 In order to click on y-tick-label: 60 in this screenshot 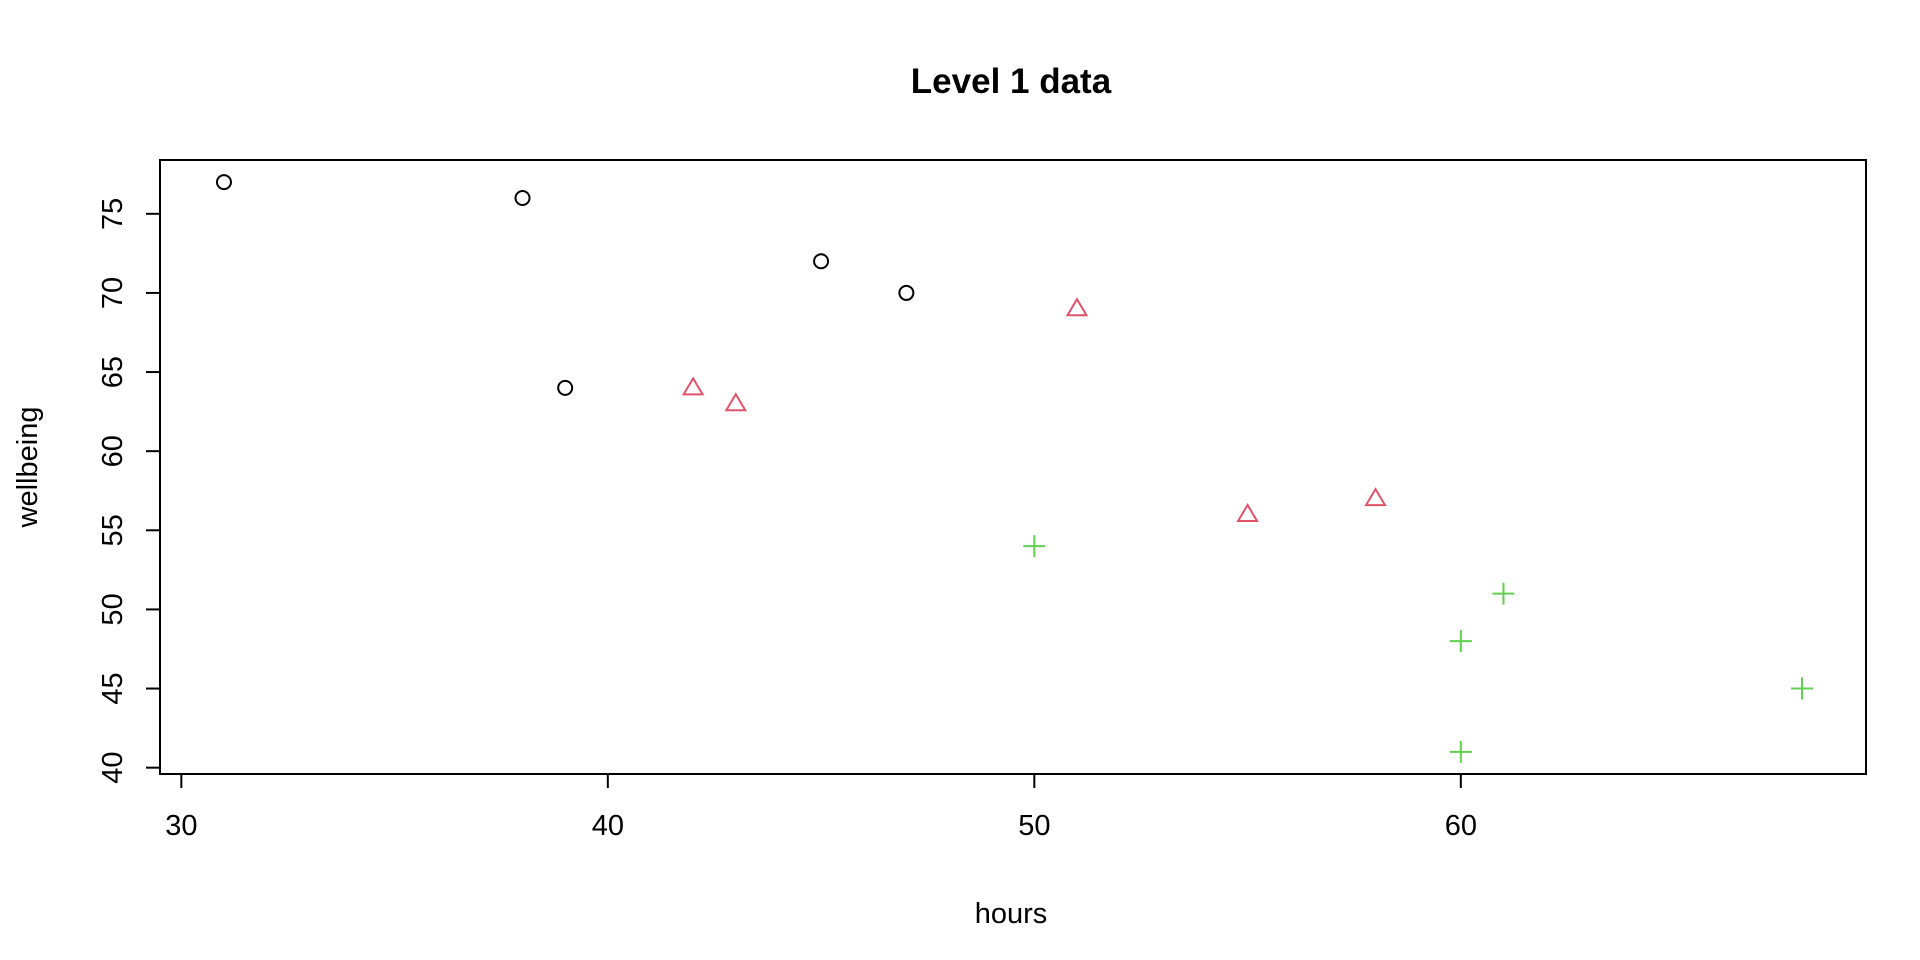, I will do `click(113, 451)`.